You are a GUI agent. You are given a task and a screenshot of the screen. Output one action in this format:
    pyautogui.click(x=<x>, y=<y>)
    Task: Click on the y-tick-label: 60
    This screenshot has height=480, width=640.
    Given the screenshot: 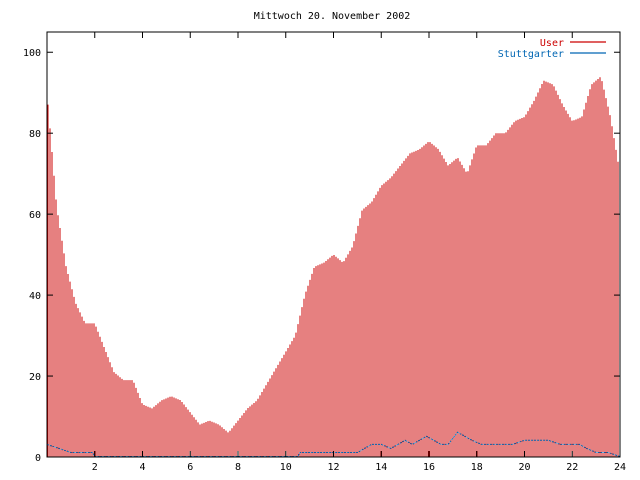 What is the action you would take?
    pyautogui.click(x=35, y=215)
    